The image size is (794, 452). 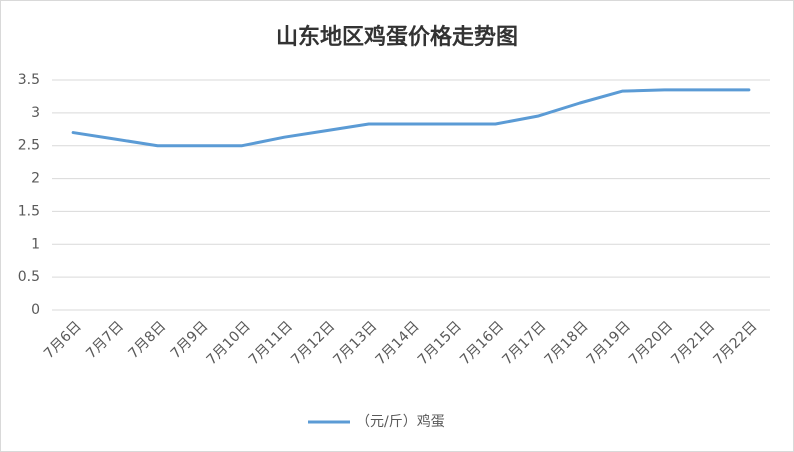 I want to click on y-tick-label: 0, so click(x=35, y=310).